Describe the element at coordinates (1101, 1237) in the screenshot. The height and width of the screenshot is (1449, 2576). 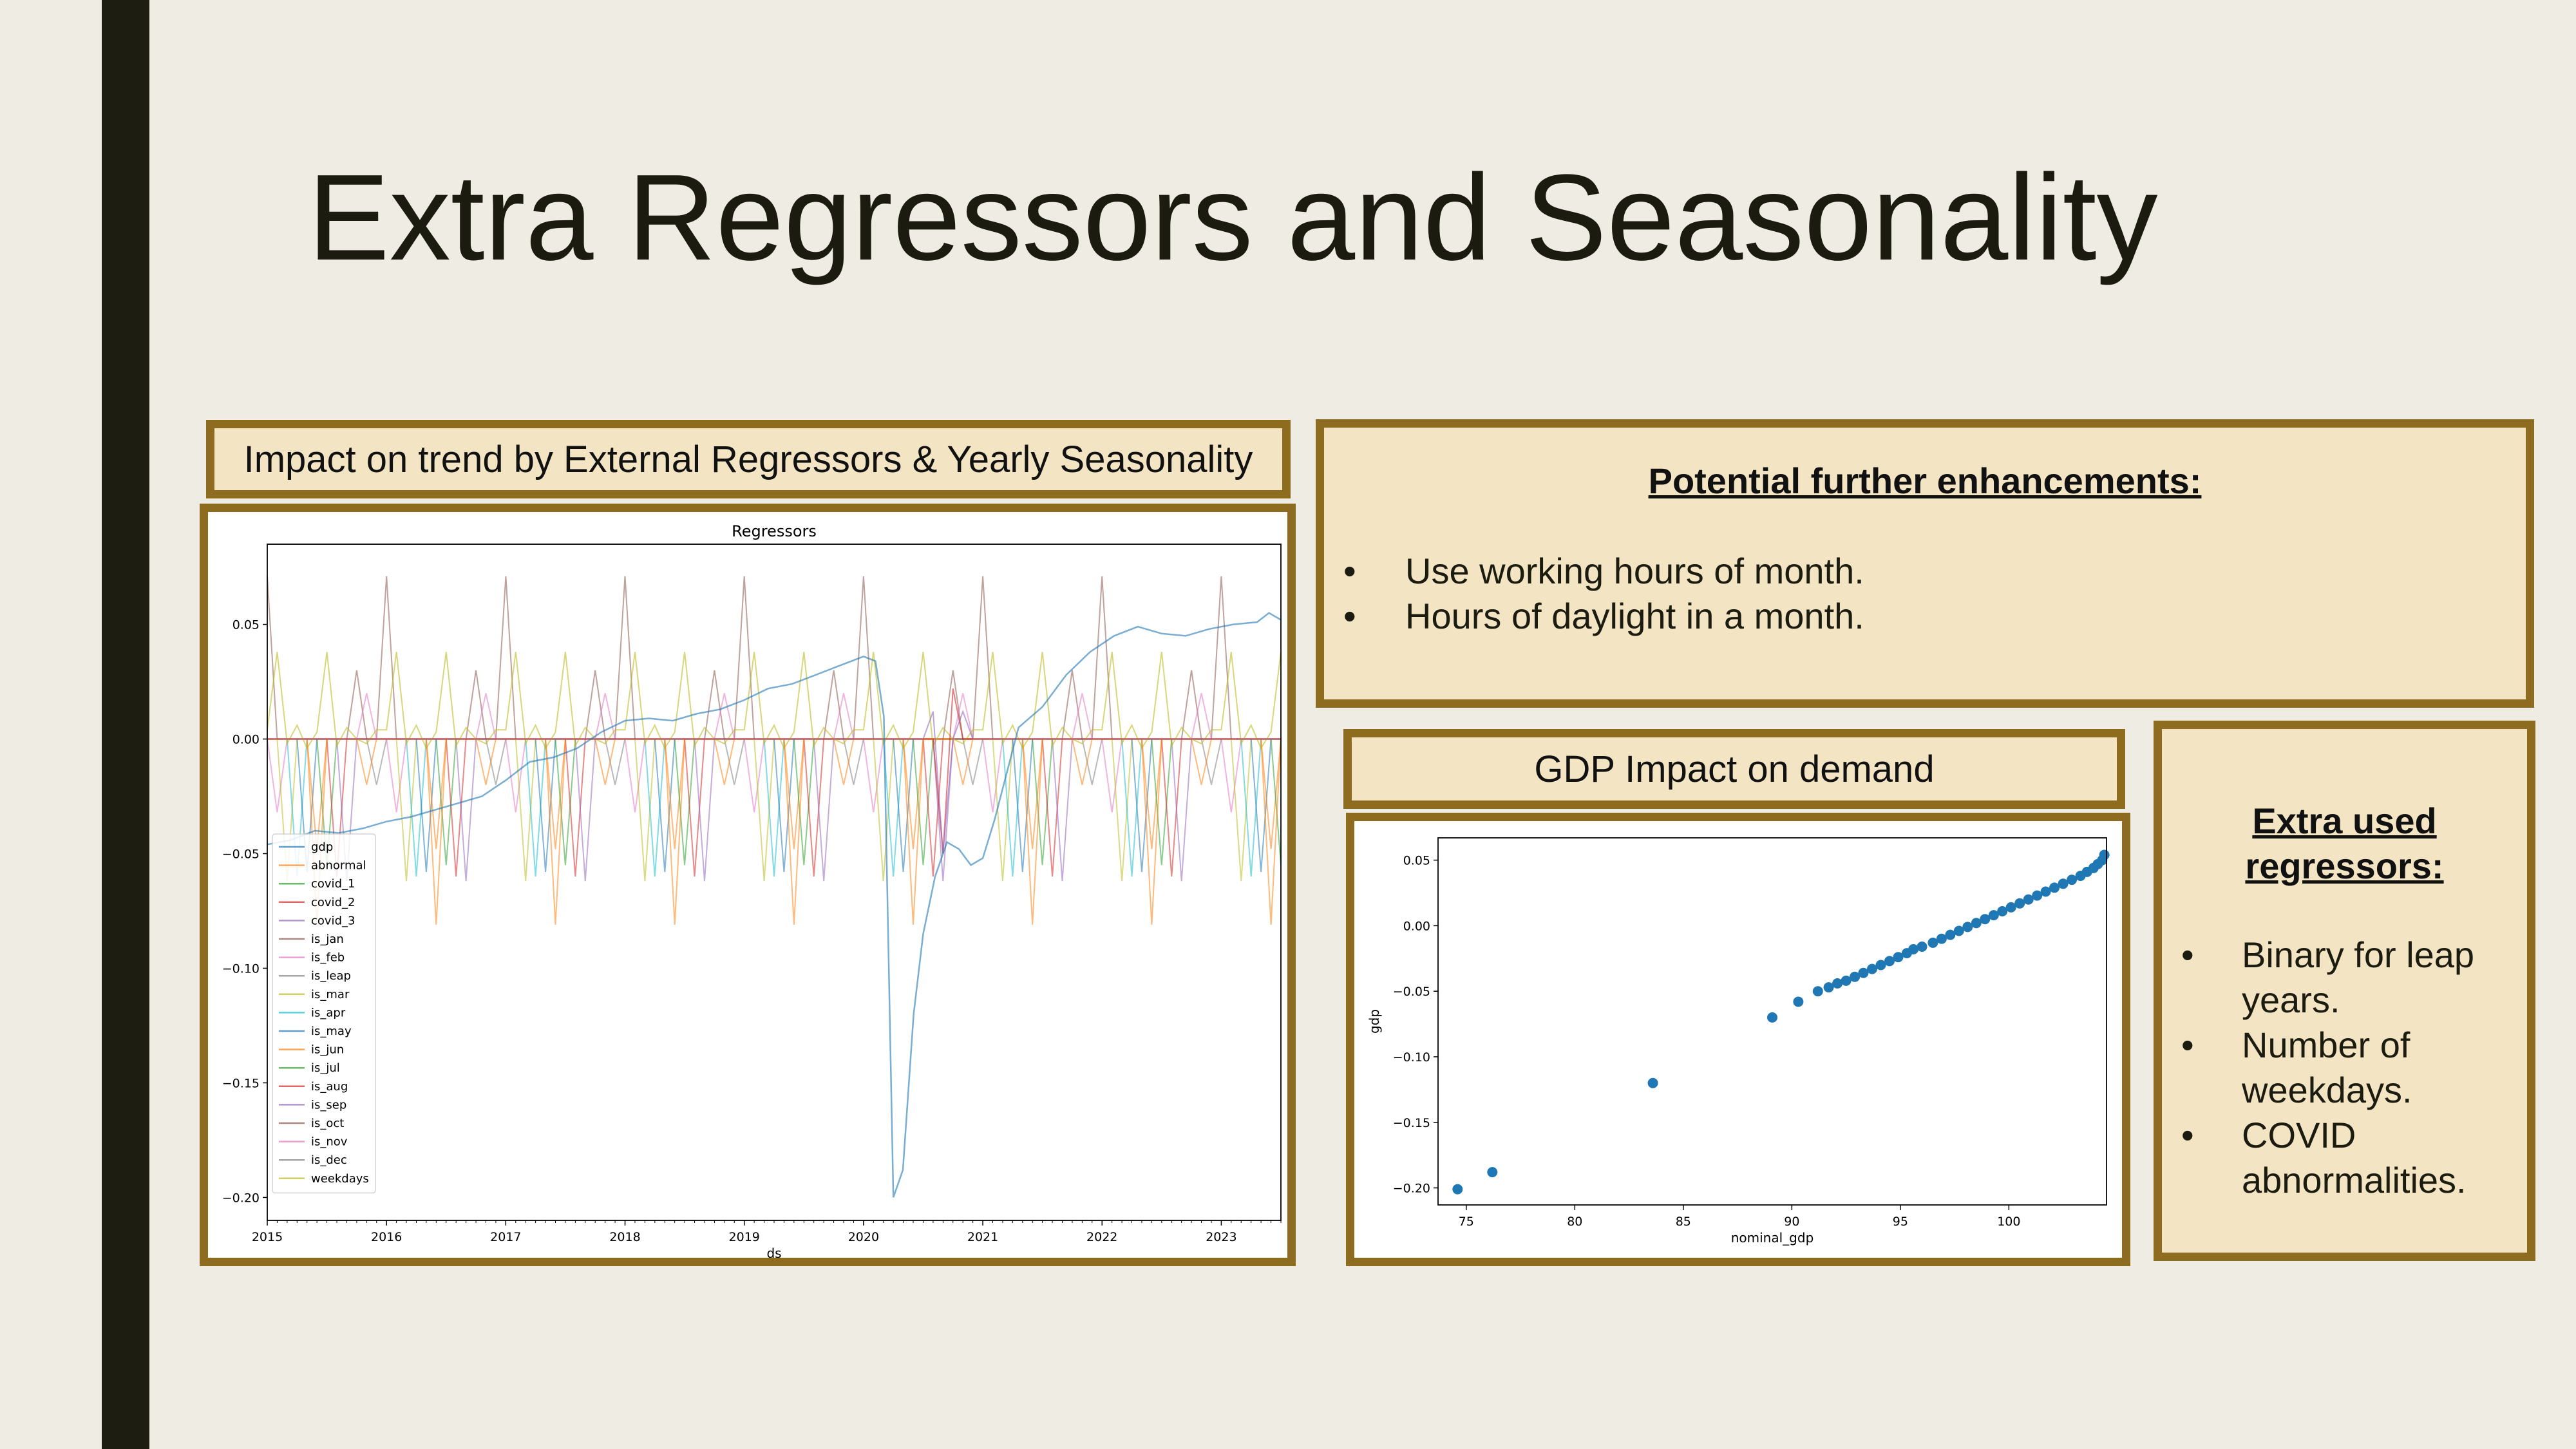
I see `x-tick-label: 2022` at that location.